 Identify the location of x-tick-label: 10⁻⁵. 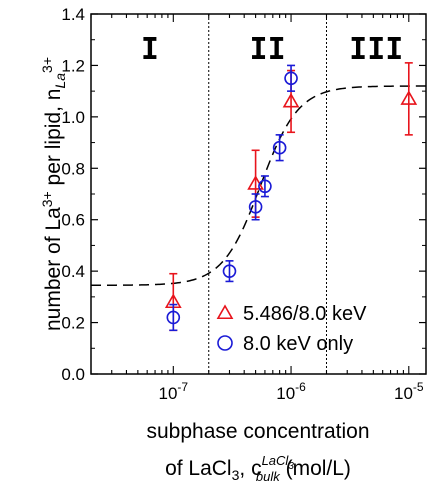
(409, 391).